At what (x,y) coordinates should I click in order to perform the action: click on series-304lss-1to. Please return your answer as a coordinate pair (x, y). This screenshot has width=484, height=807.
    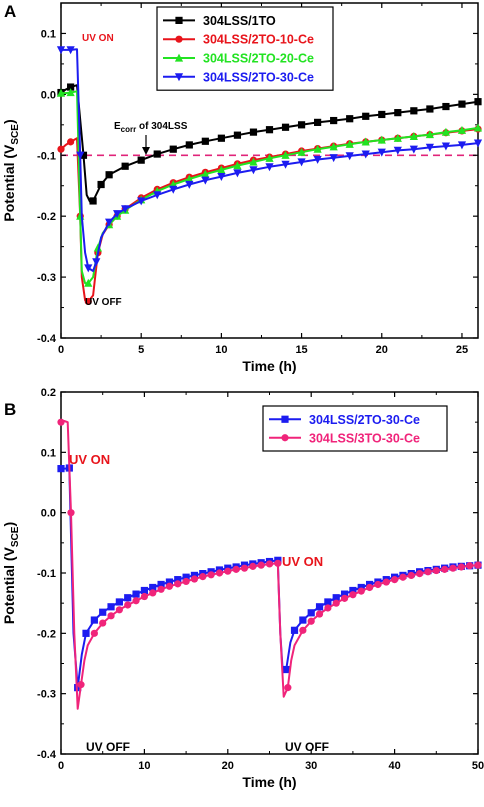
    Looking at the image, I should click on (269, 144).